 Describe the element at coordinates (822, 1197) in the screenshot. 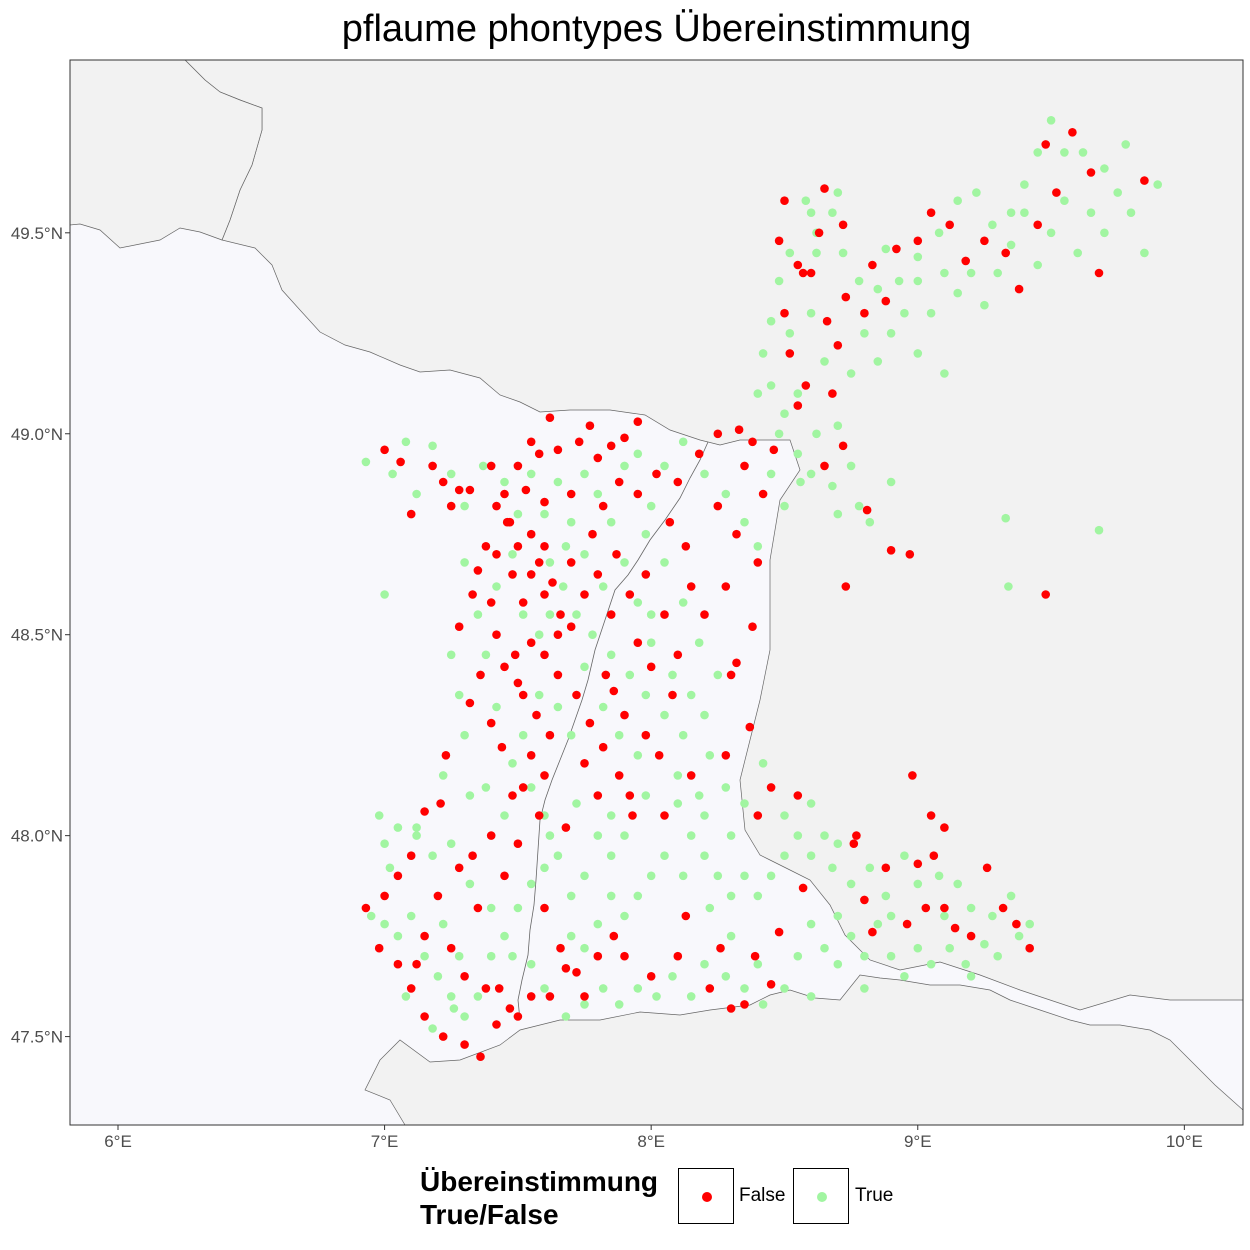

I see `legend-dot-true` at that location.